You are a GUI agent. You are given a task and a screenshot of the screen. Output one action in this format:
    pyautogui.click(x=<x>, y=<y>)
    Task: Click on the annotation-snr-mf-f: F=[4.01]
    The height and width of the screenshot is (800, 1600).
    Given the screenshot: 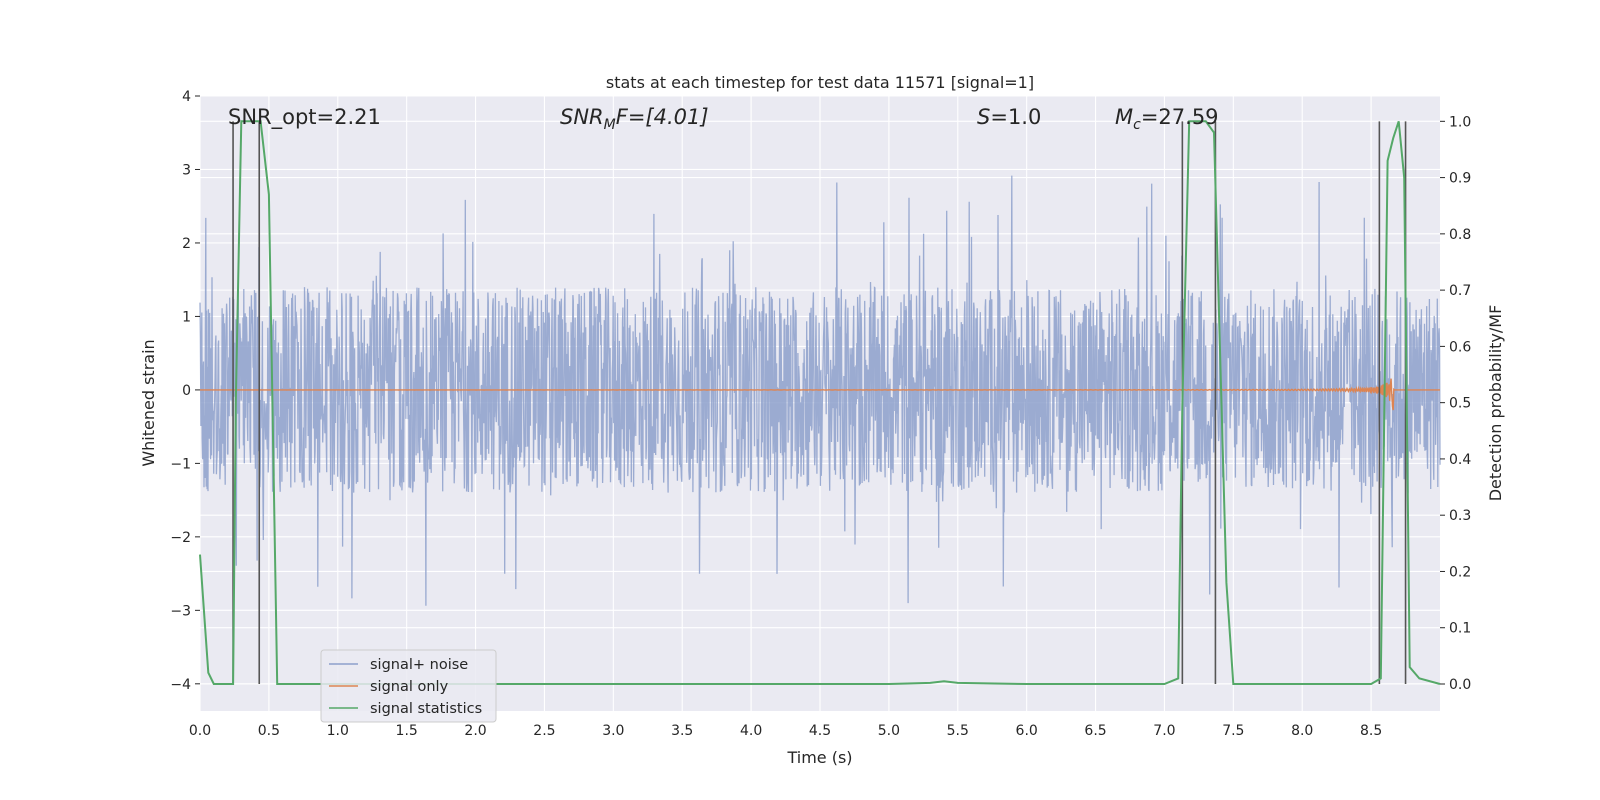 What is the action you would take?
    pyautogui.click(x=662, y=117)
    